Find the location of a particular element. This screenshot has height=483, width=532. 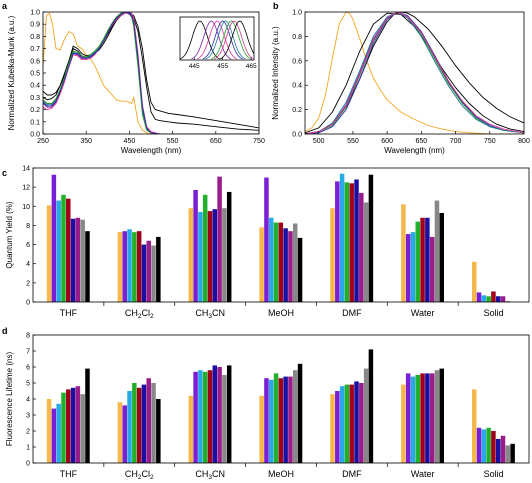

y-axis-label: Normalized Intensity (a.u.) is located at coordinates (275, 73).